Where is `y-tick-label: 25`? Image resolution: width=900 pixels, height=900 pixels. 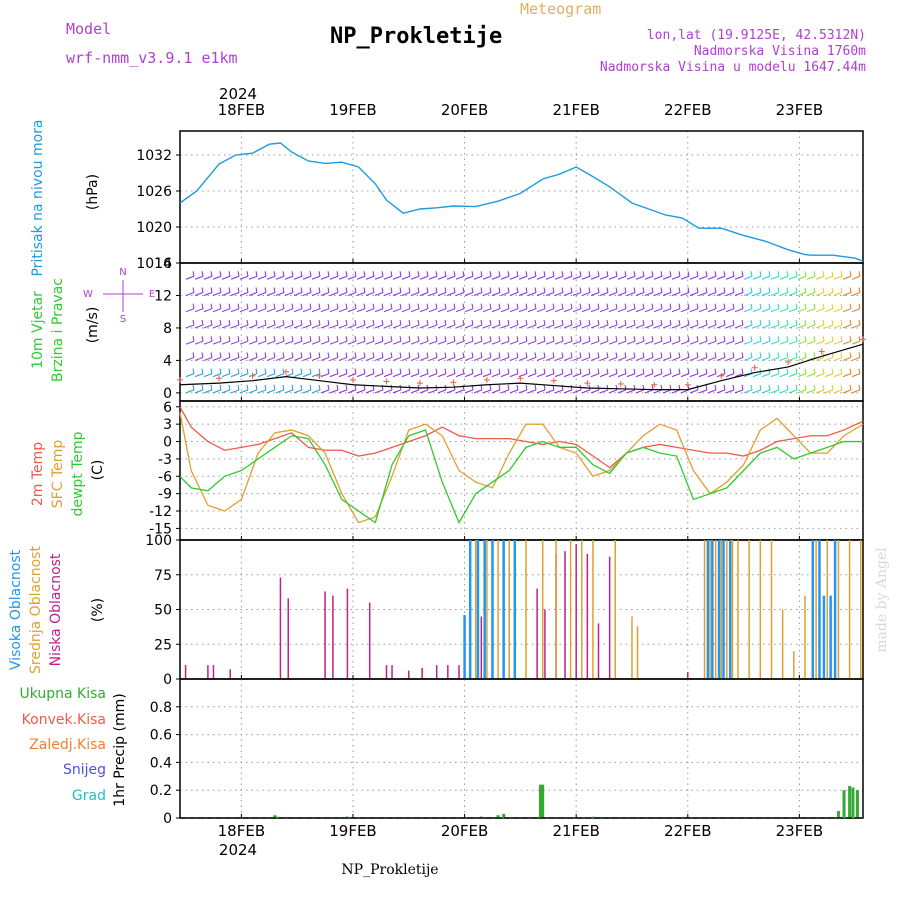
y-tick-label: 25 is located at coordinates (163, 645).